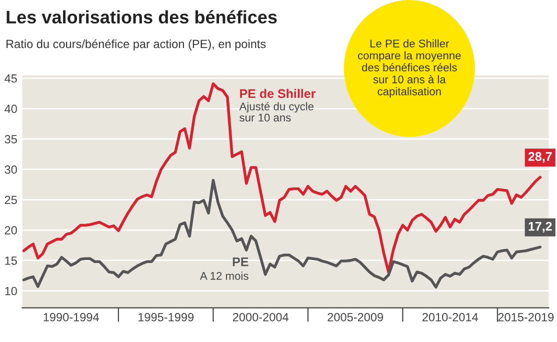 The height and width of the screenshot is (342, 557). Describe the element at coordinates (526, 317) in the screenshot. I see `x-tick-label: 2015-2019` at that location.